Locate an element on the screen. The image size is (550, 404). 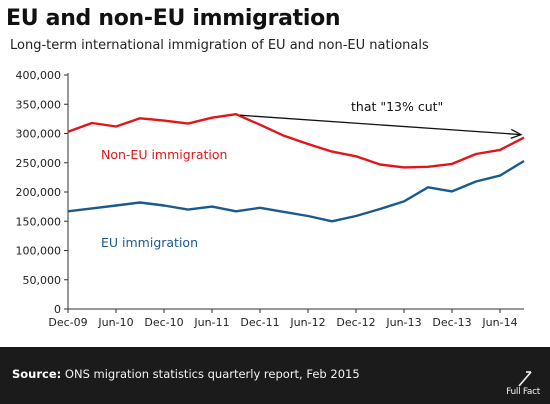
y-tick-label: 250,000 is located at coordinates (39, 163).